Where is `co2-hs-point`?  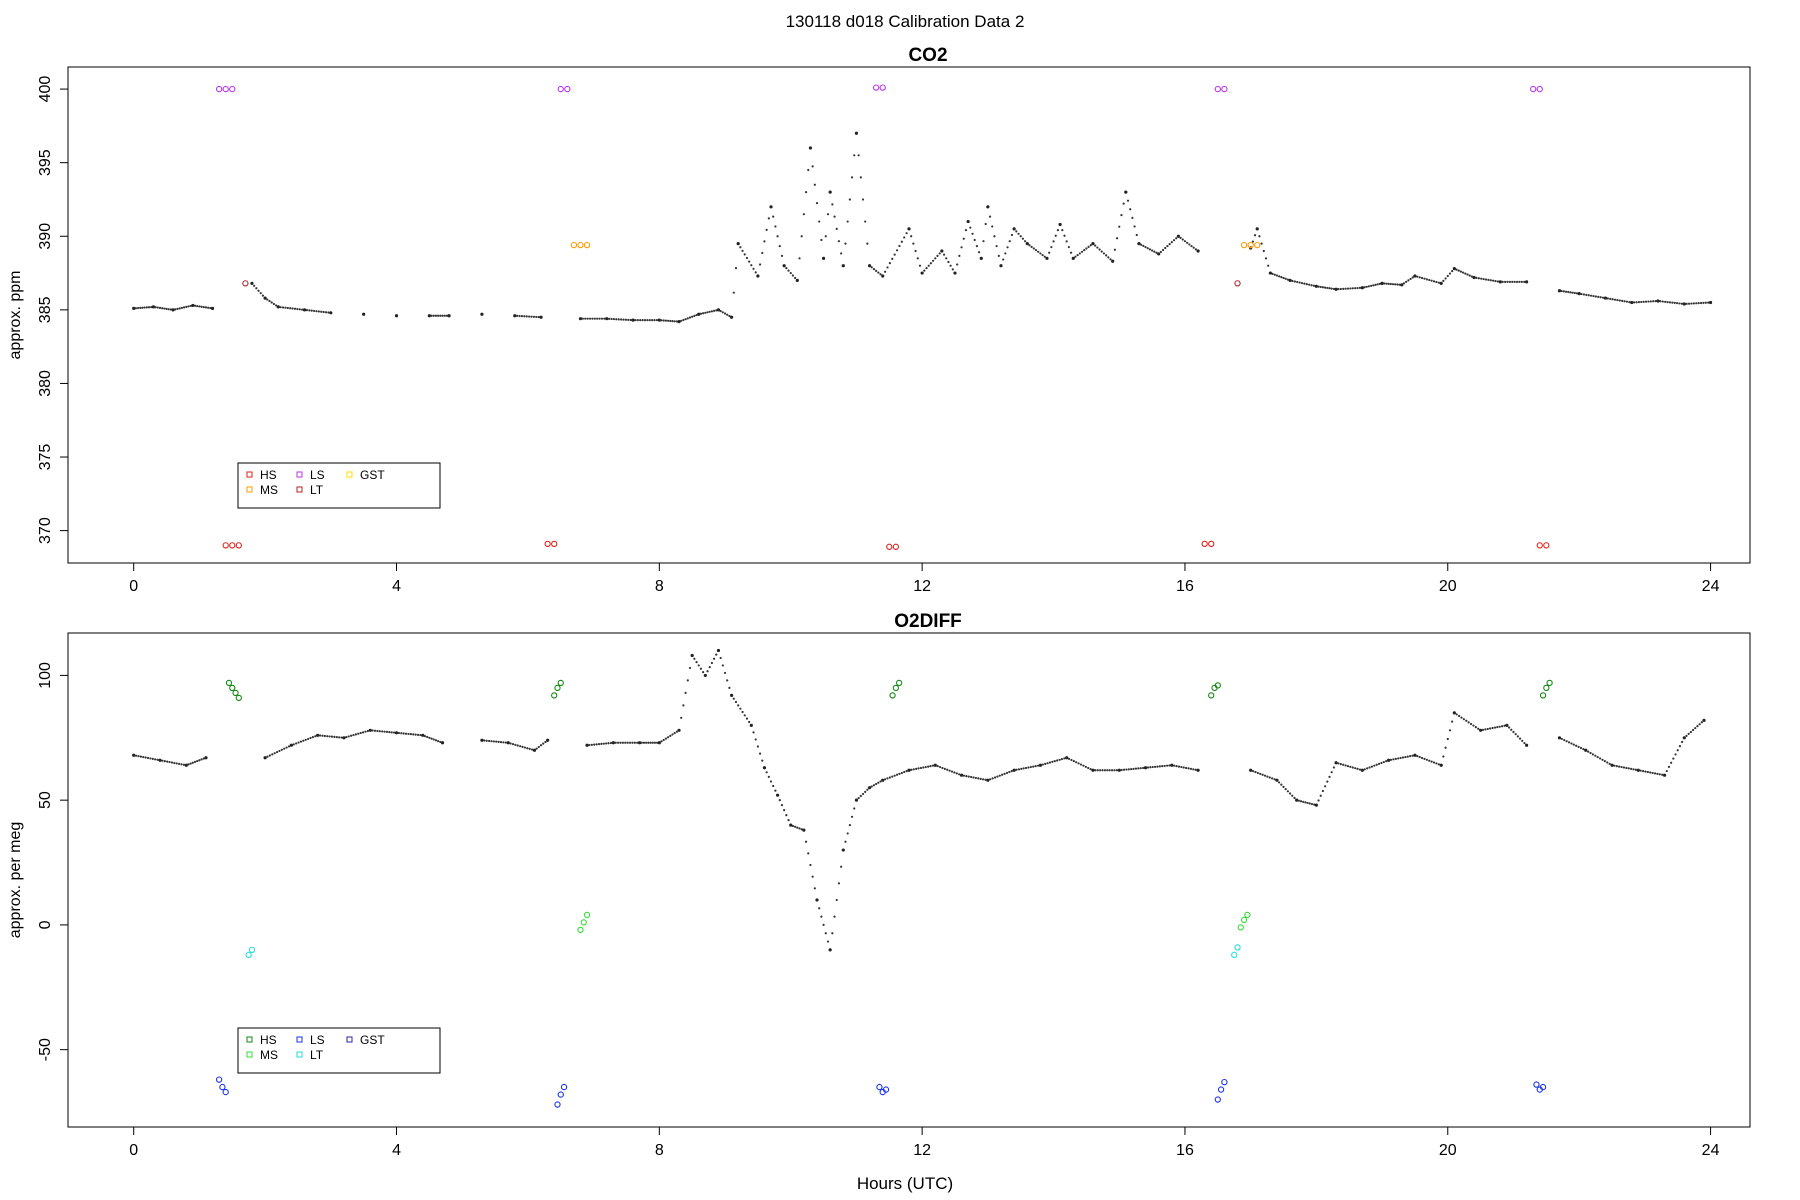 co2-hs-point is located at coordinates (232, 545).